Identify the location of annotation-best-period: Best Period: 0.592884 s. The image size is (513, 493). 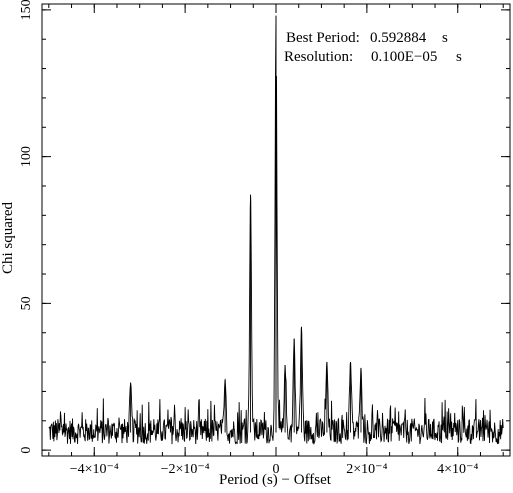
(367, 38).